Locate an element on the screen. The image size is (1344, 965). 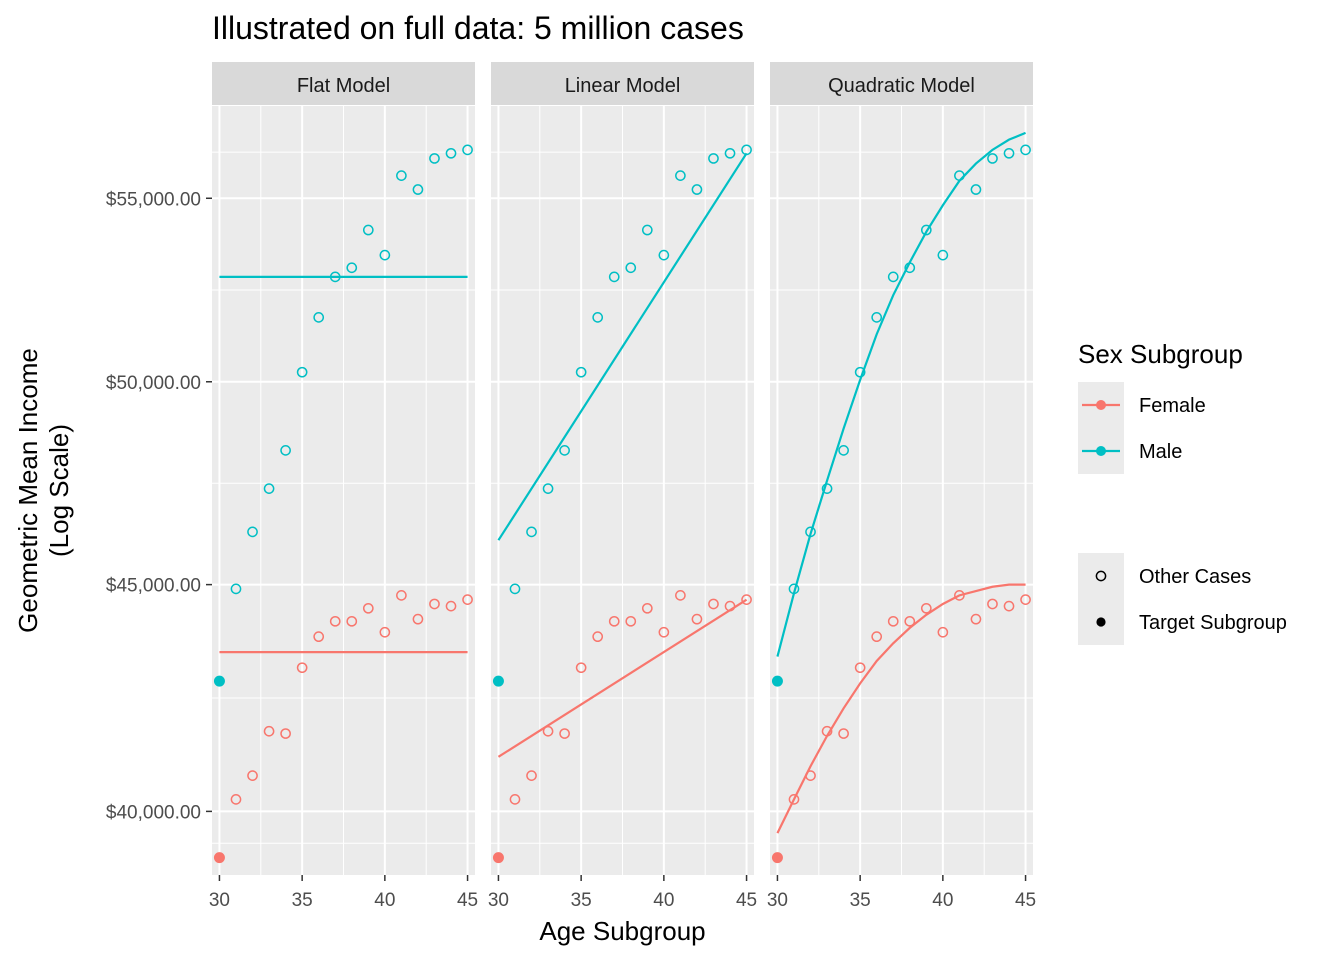
legend-item-male: Male is located at coordinates (1130, 451).